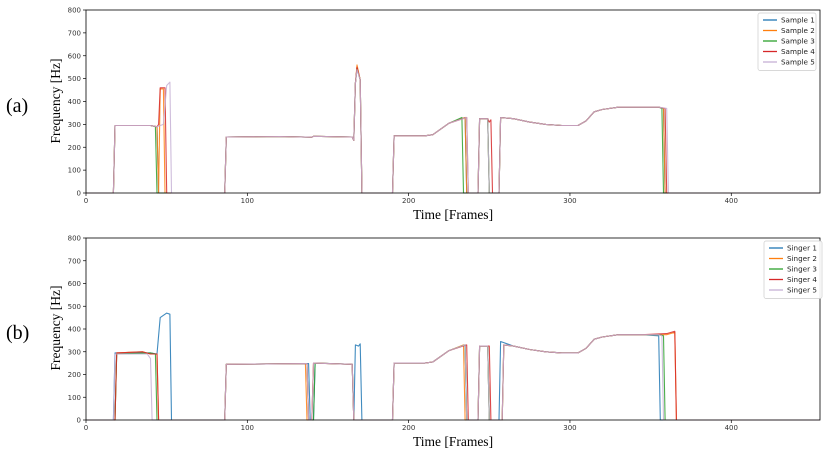  Describe the element at coordinates (802, 258) in the screenshot. I see `legend-label: Singer 2` at that location.